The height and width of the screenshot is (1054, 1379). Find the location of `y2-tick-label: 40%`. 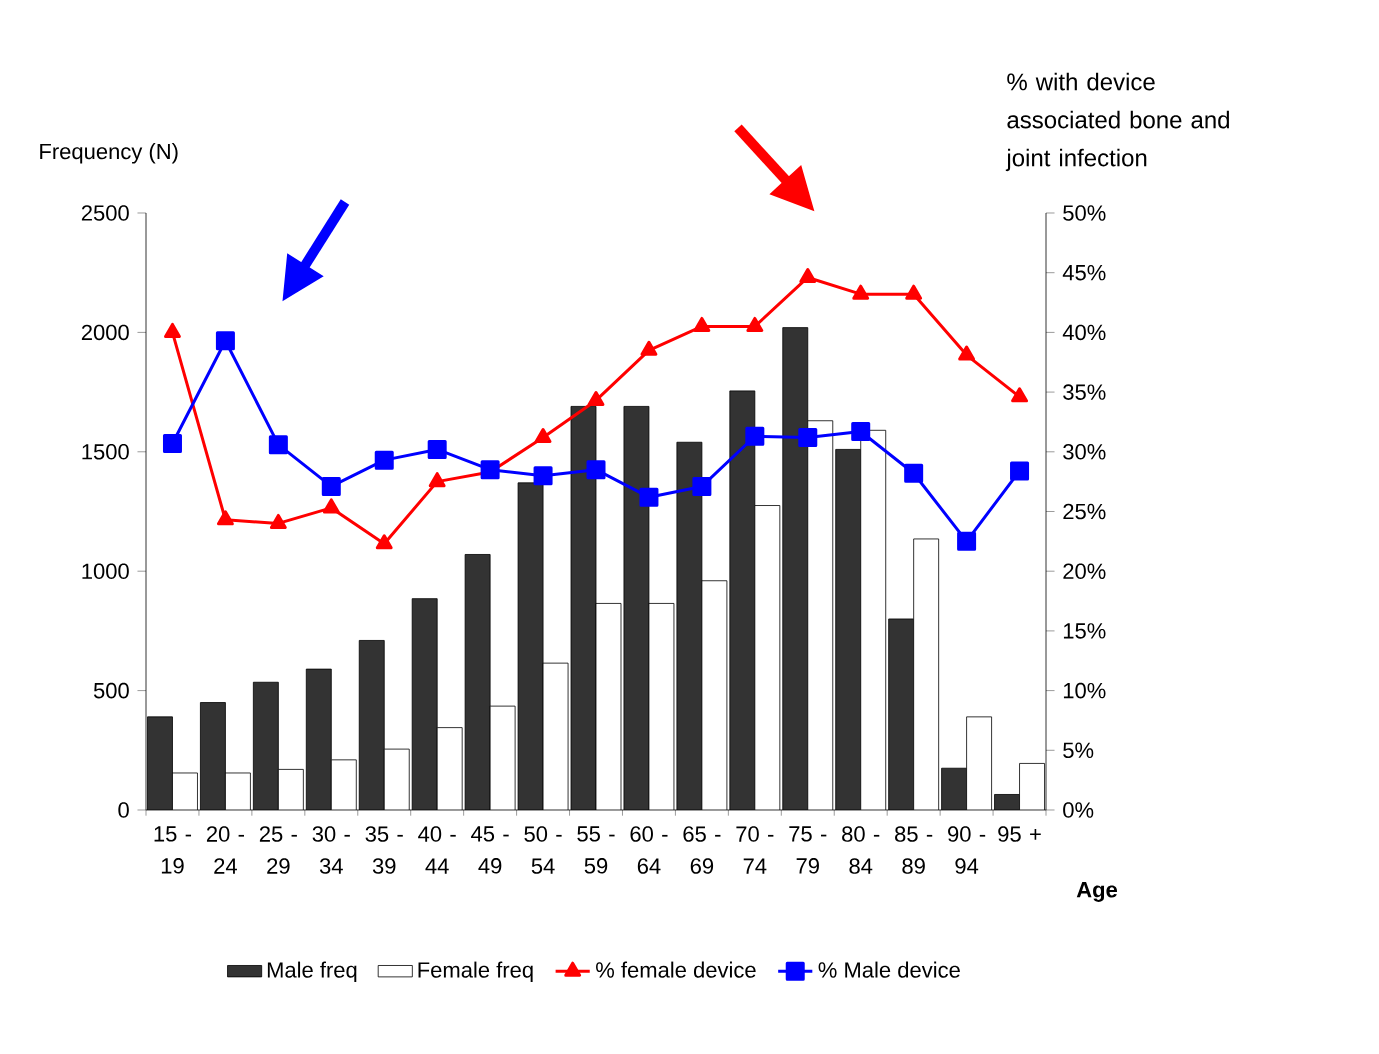

y2-tick-label: 40% is located at coordinates (1084, 332).